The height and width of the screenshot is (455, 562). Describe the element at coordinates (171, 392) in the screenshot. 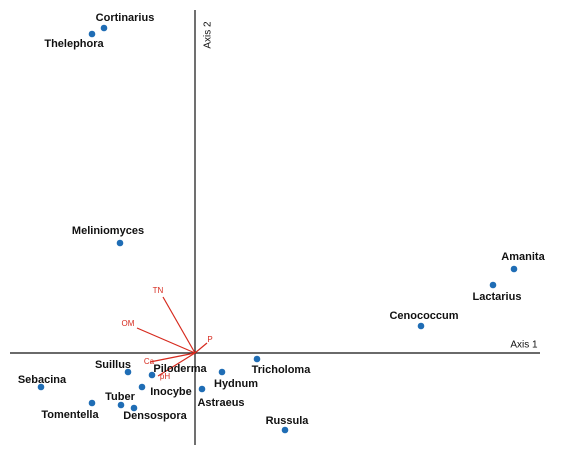

I see `point-label: Inocybe` at that location.